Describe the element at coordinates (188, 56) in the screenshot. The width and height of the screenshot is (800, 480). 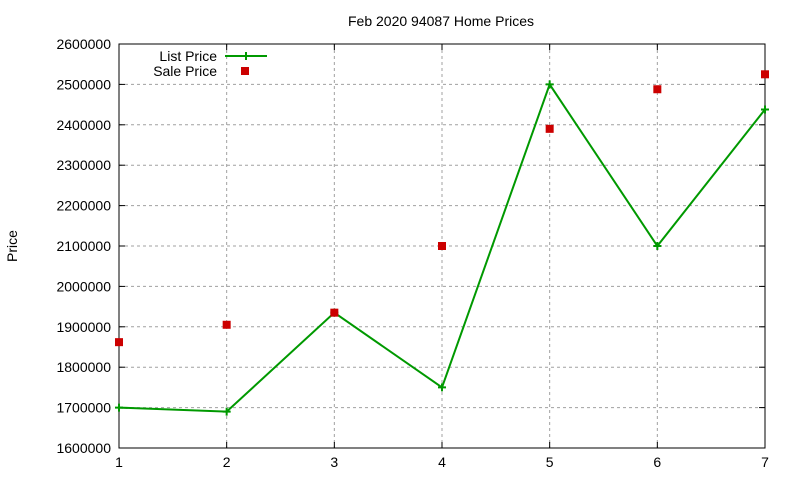
I see `legend-label-list-price: List Price` at that location.